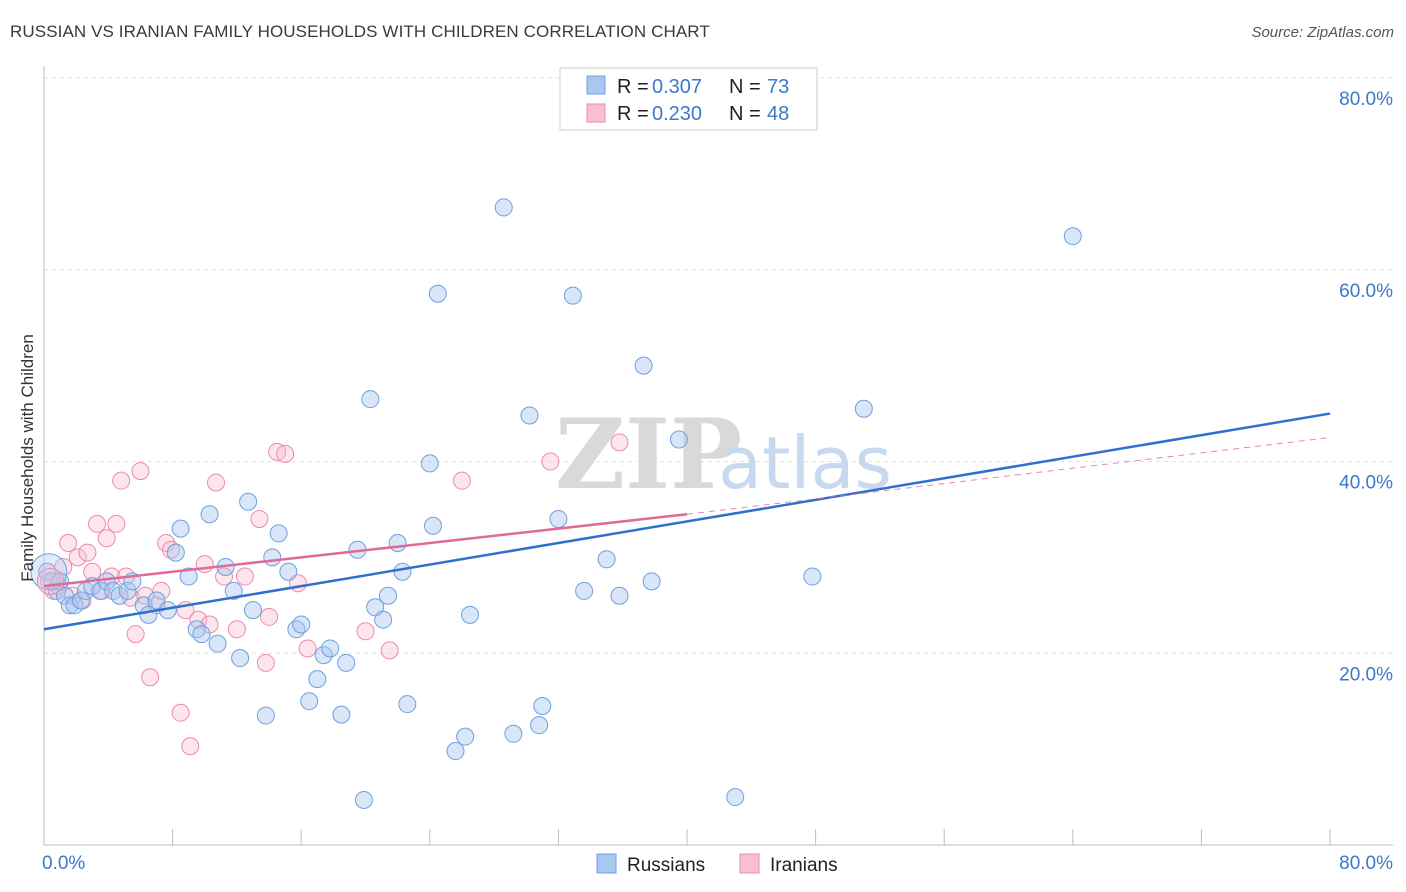  Describe the element at coordinates (1366, 674) in the screenshot. I see `y-tick-label: 20.0%` at that location.